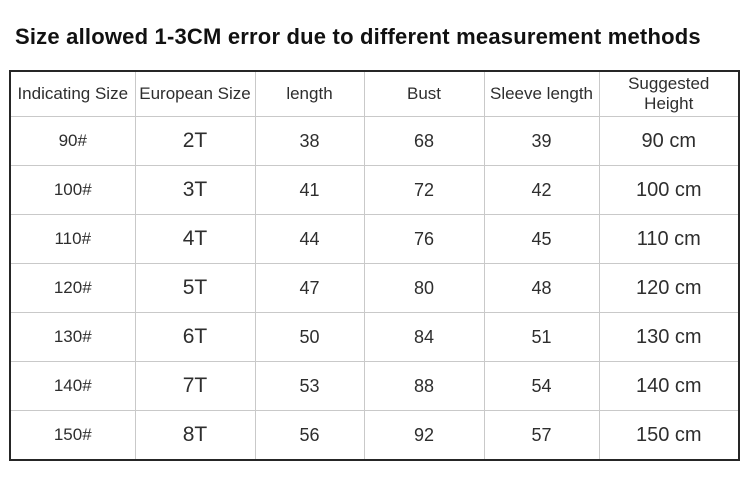 The width and height of the screenshot is (750, 495). What do you see at coordinates (424, 435) in the screenshot?
I see `cell-bust: 92` at bounding box center [424, 435].